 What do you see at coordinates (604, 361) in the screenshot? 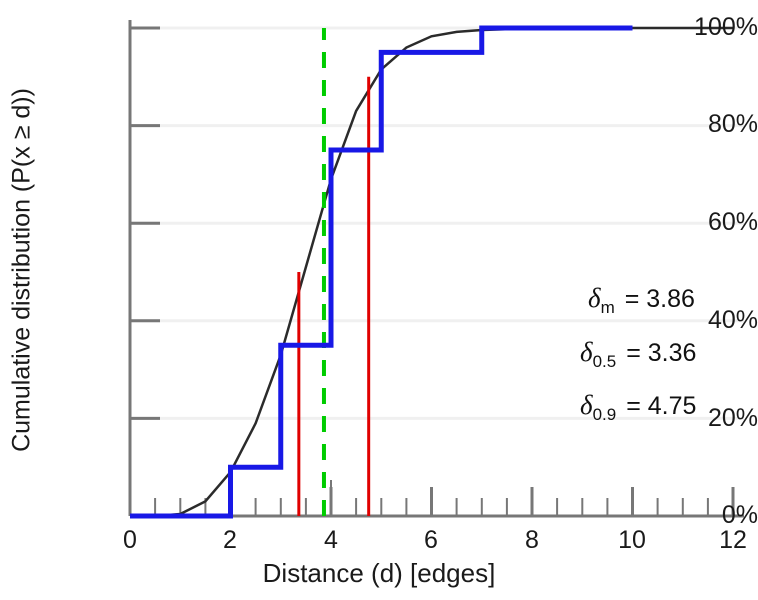
I see `delta-subscript-p50: 0.5` at bounding box center [604, 361].